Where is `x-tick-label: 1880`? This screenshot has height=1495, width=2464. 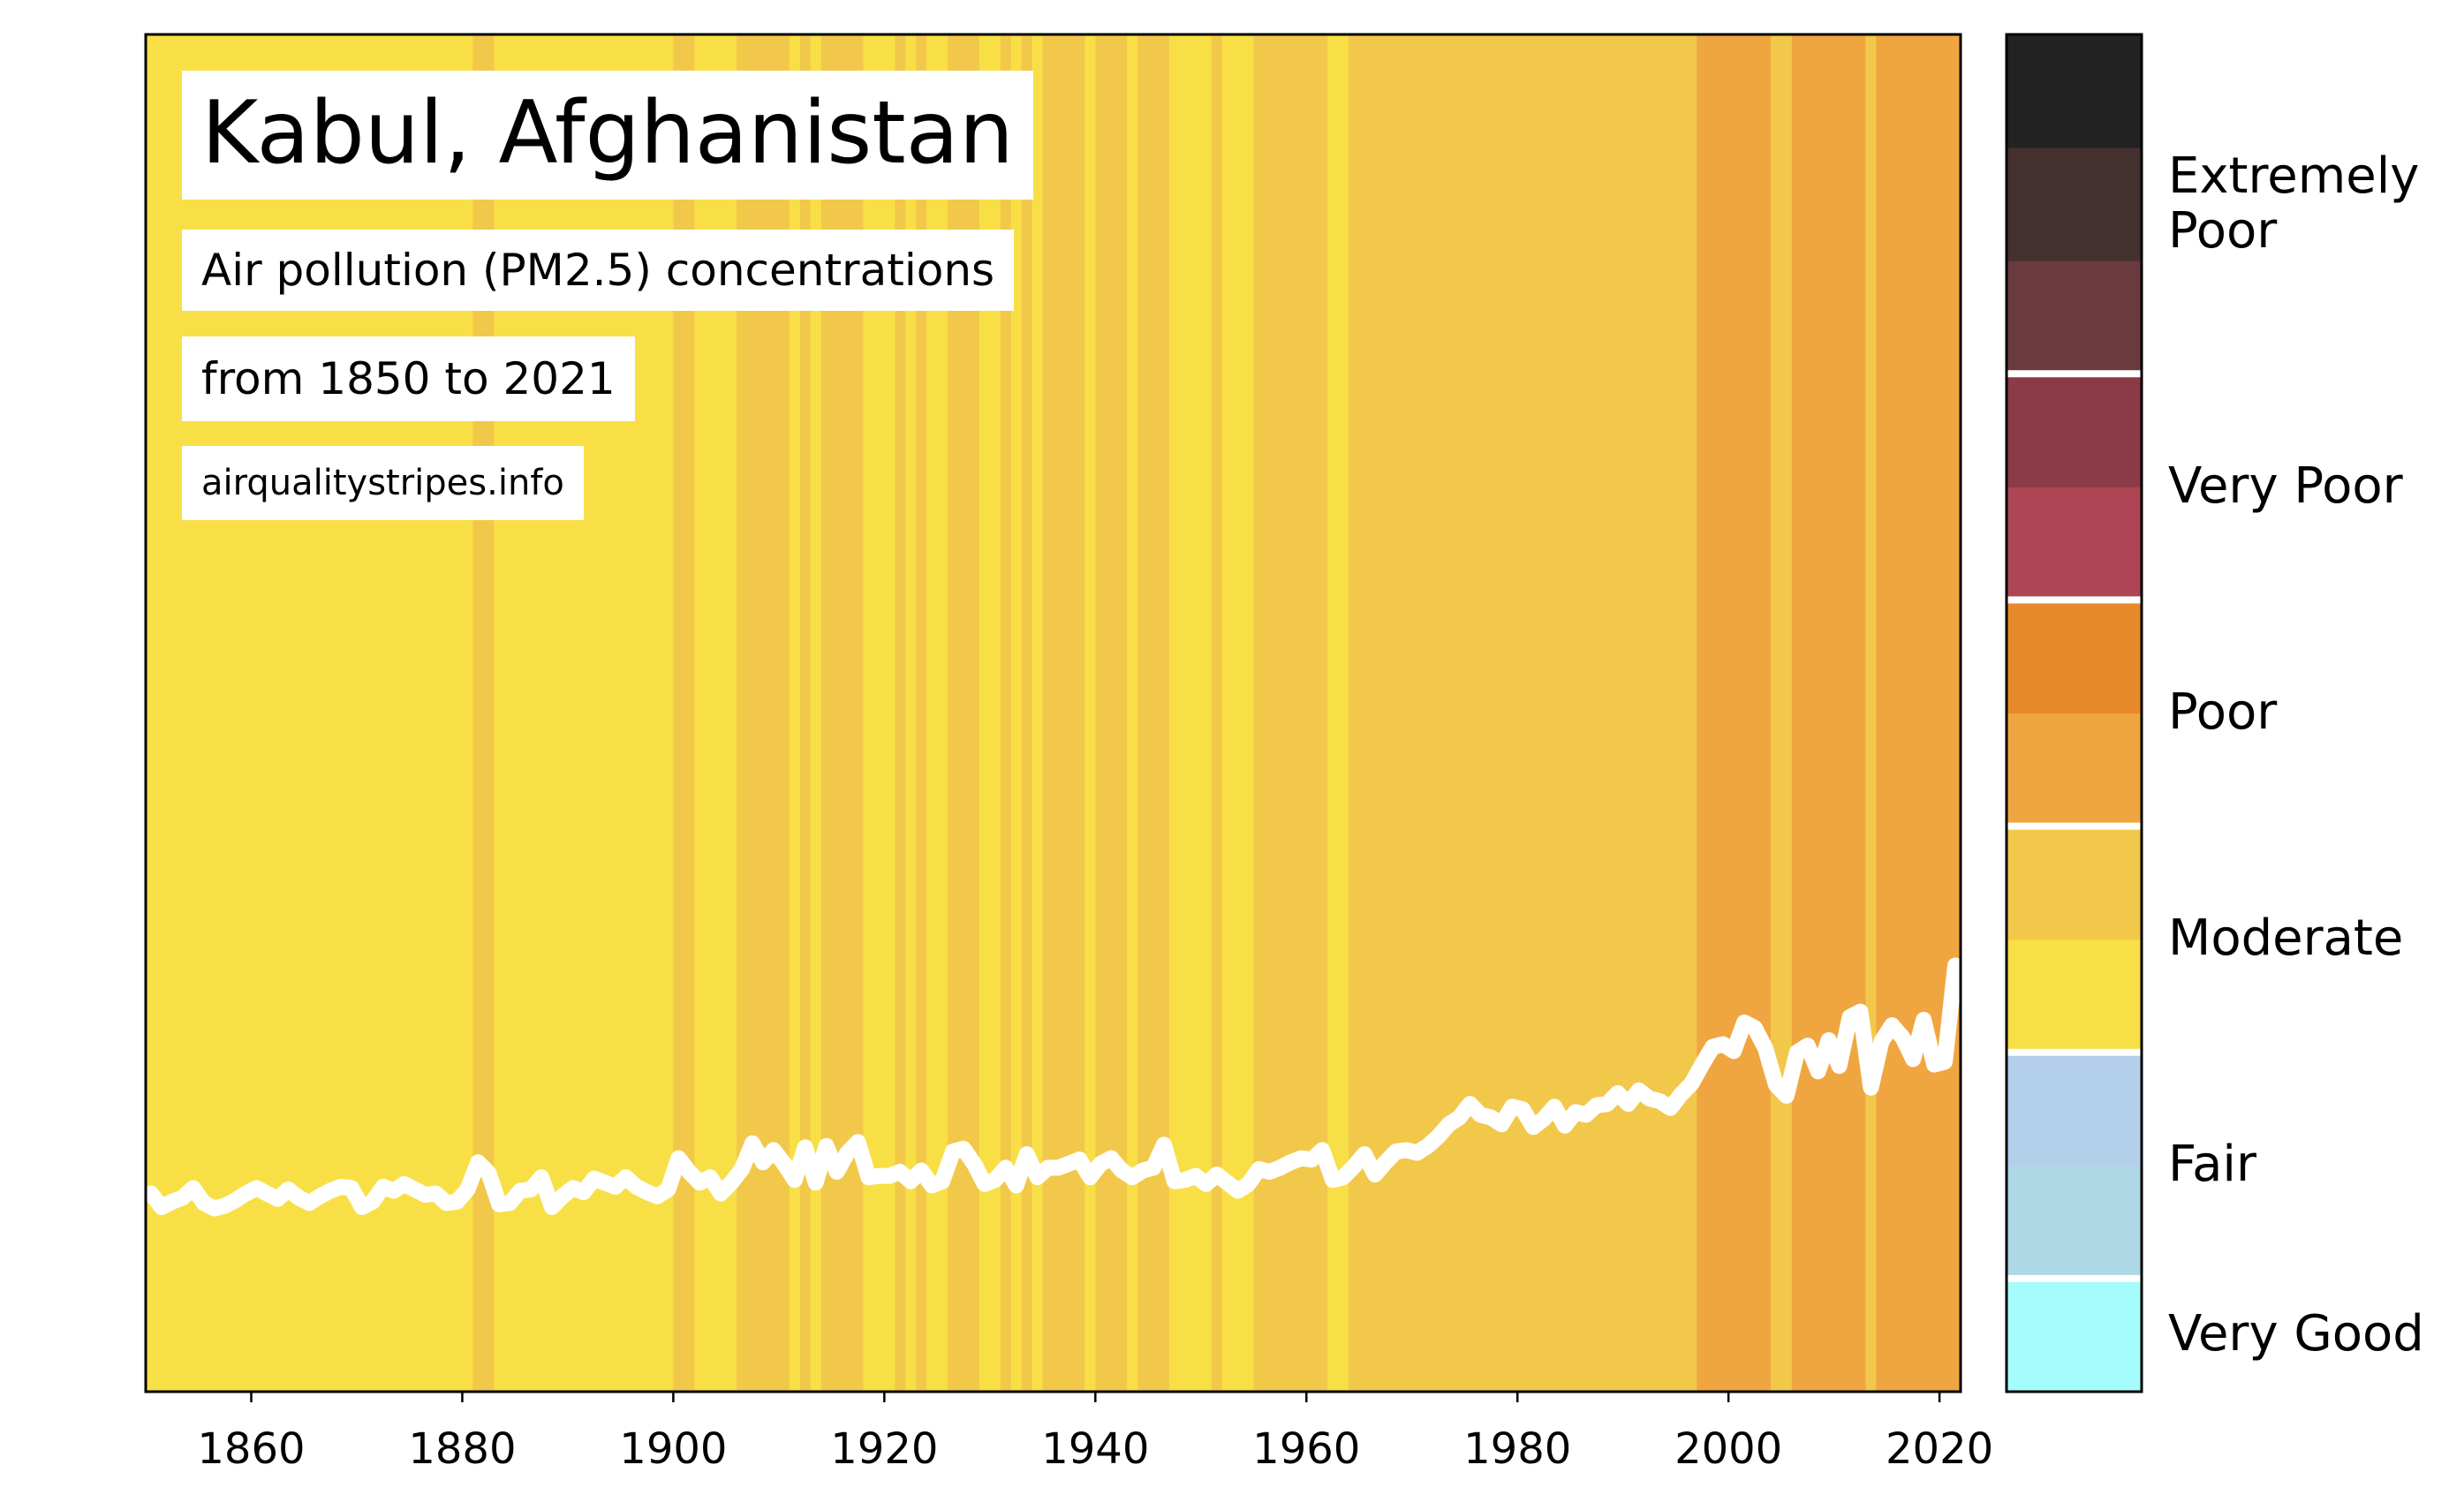 x-tick-label: 1880 is located at coordinates (462, 1449).